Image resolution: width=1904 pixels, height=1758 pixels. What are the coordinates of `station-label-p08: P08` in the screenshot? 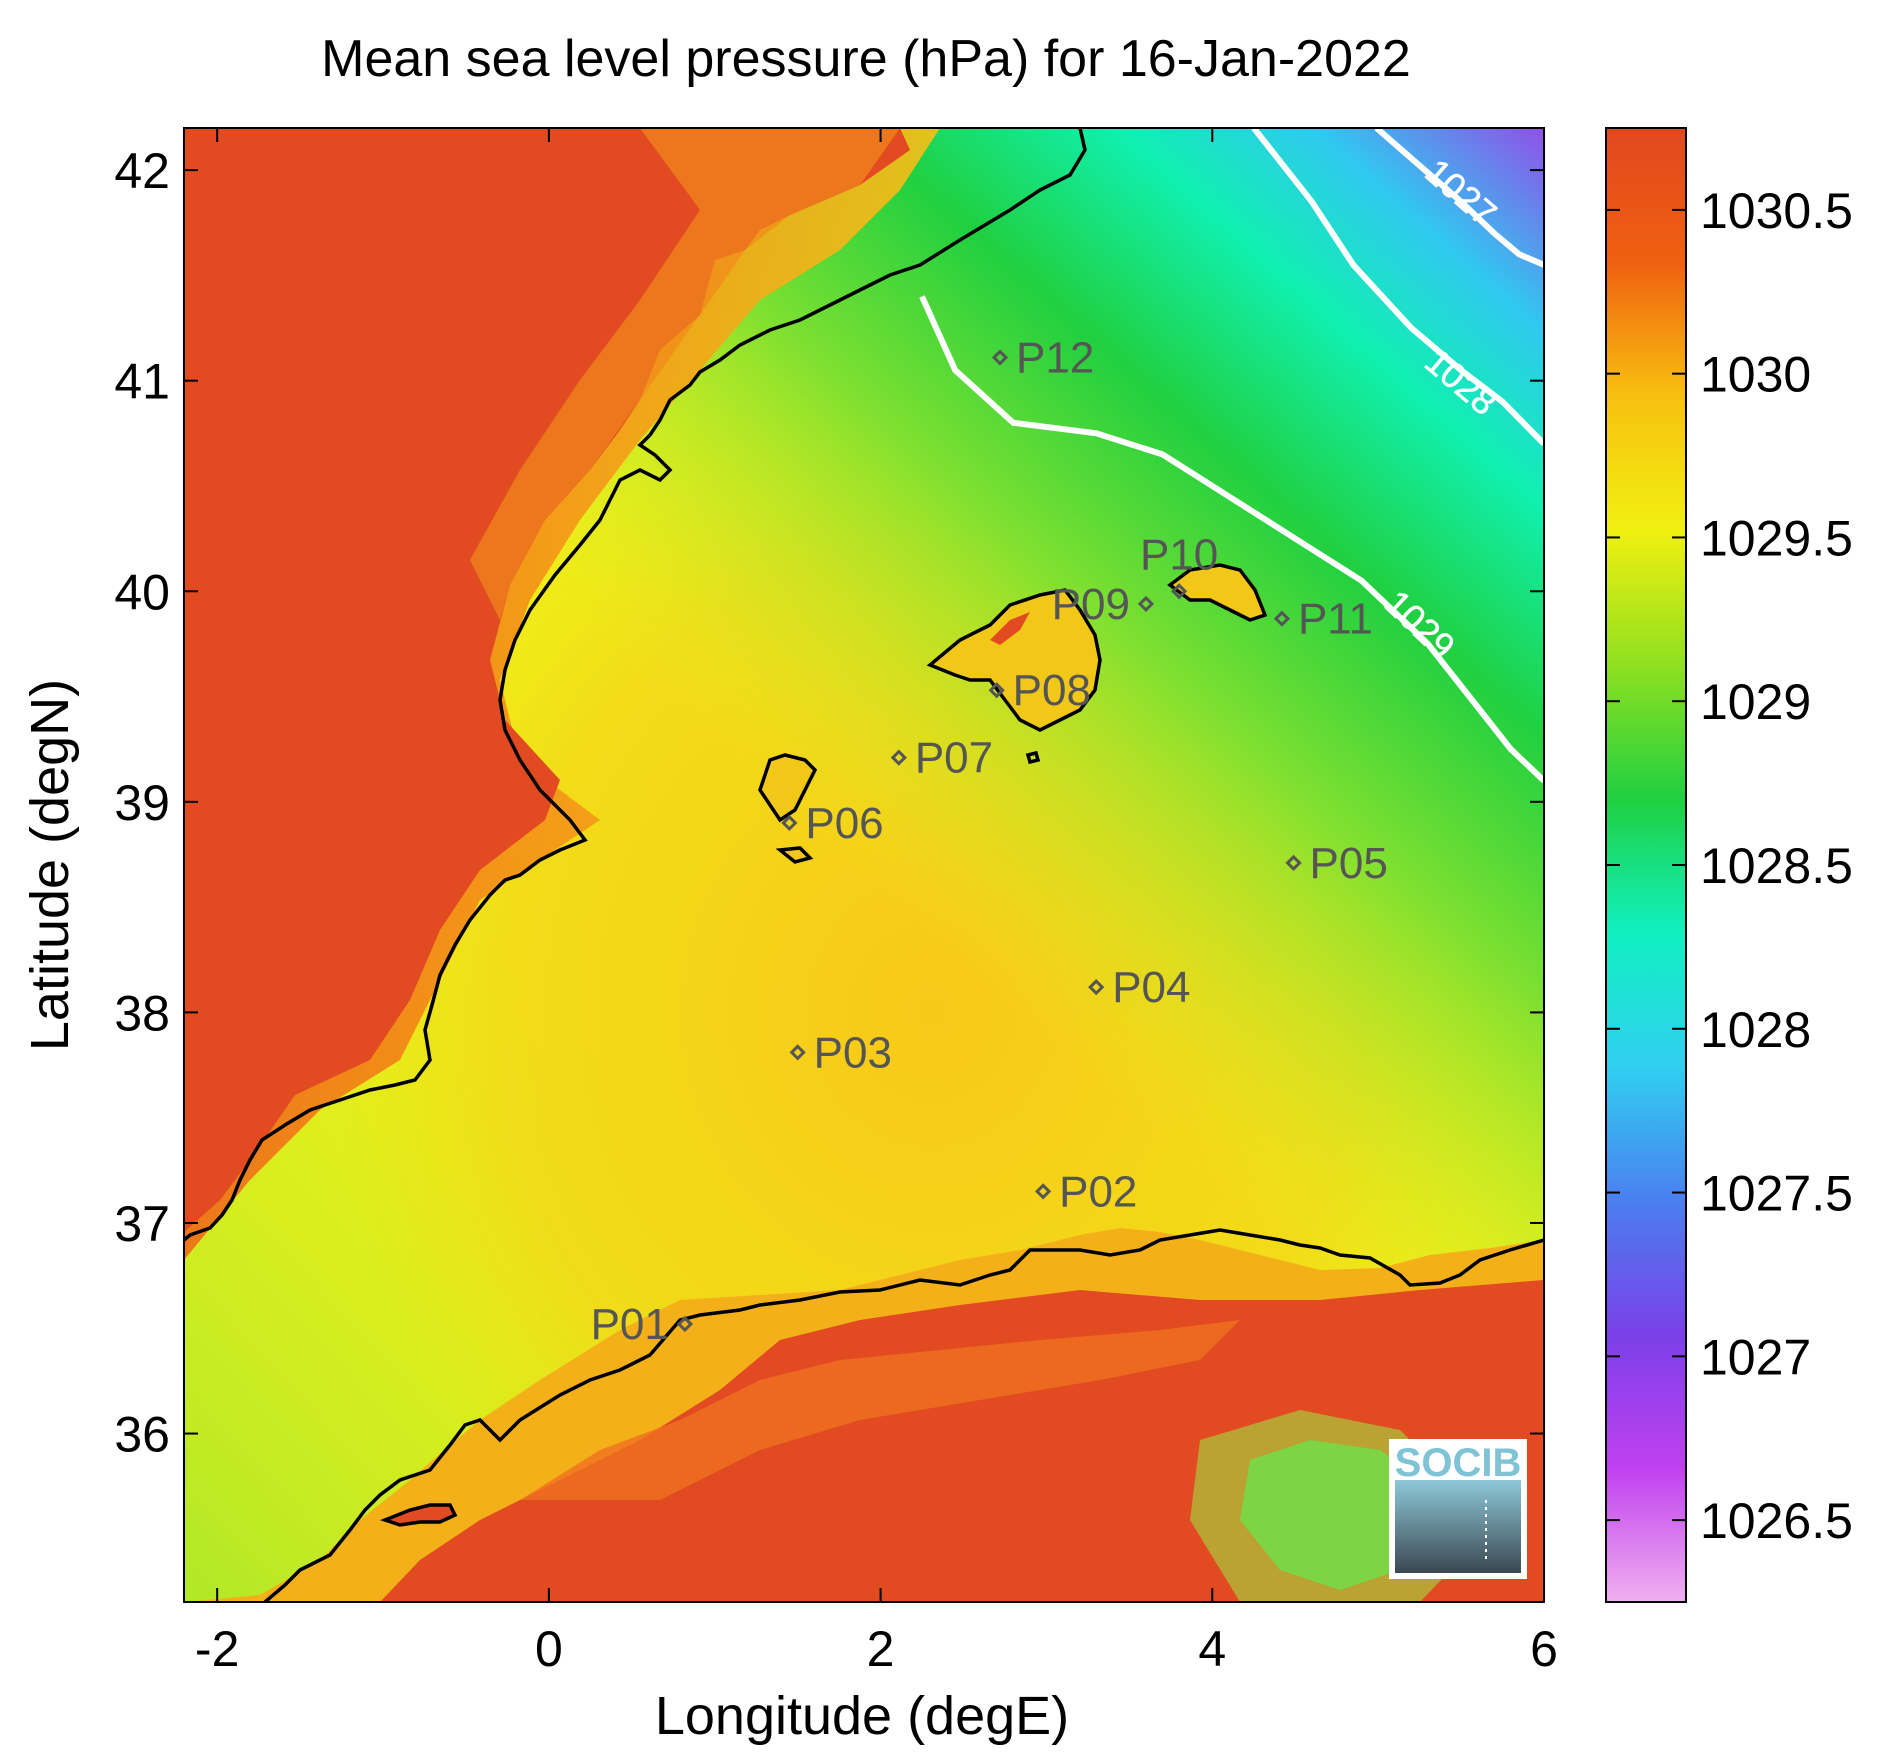 It's located at (1052, 690).